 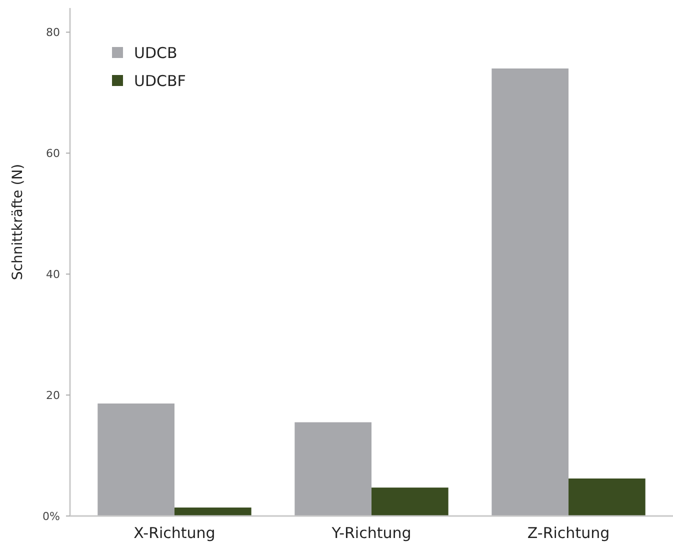 I want to click on x-tick-label: X-Richtung, so click(x=175, y=533).